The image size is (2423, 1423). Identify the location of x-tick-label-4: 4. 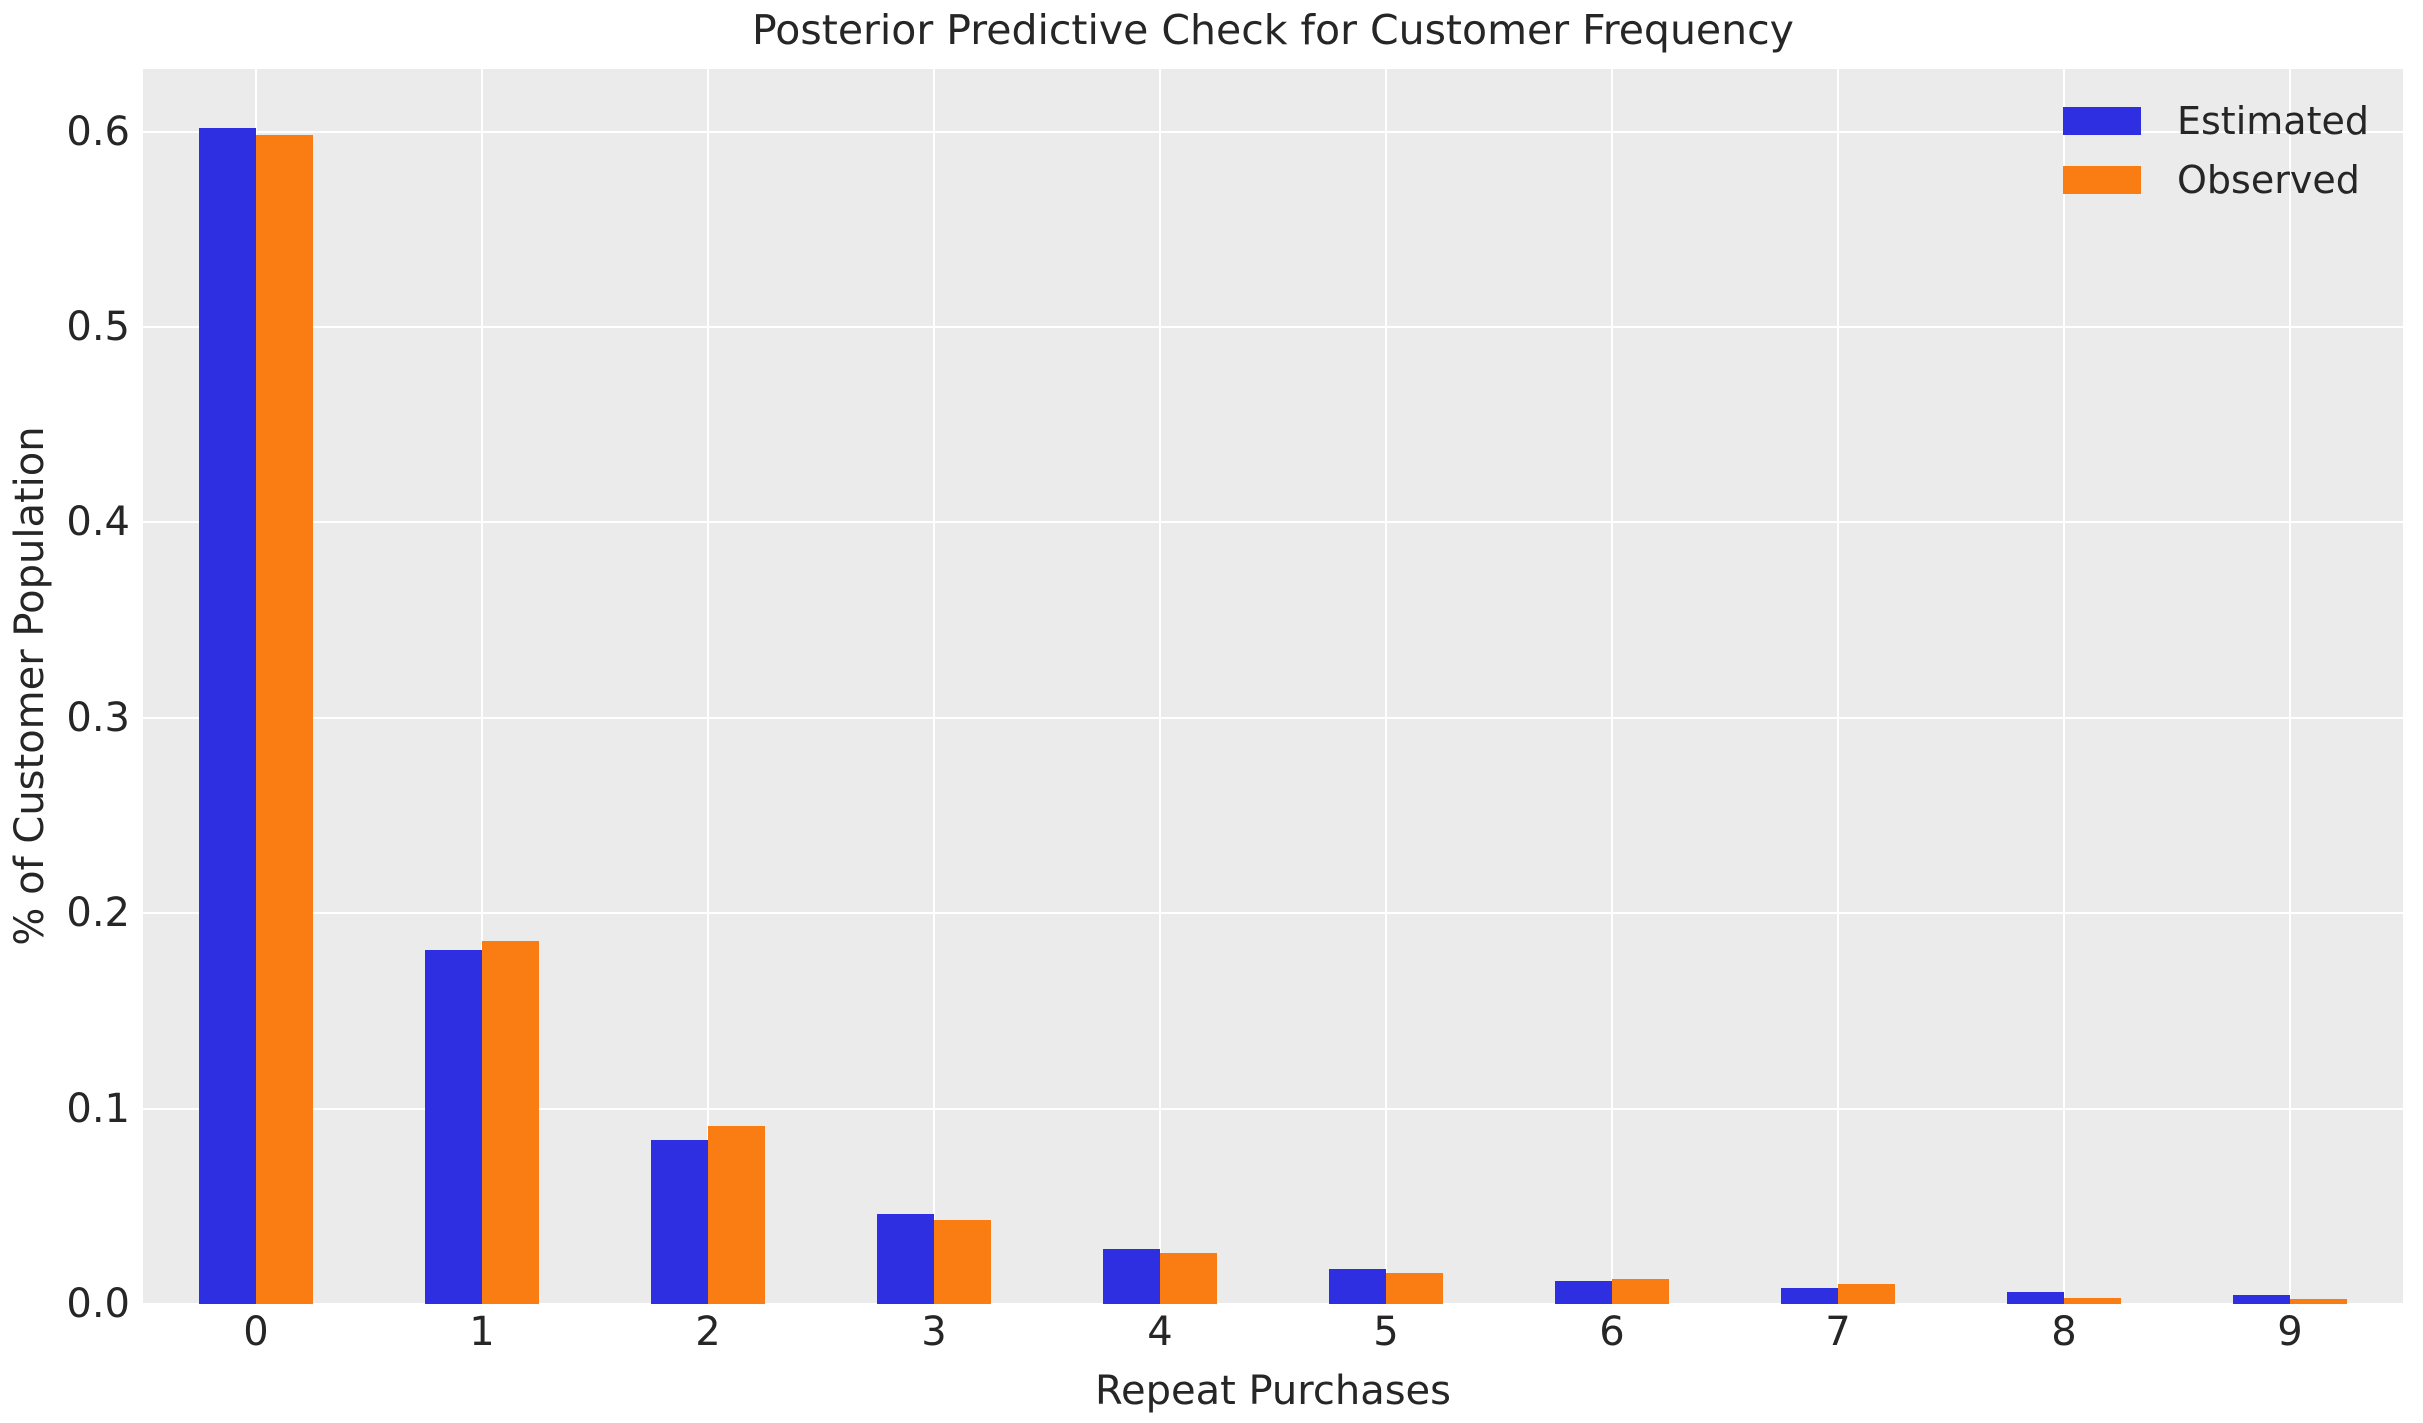
(1160, 1332).